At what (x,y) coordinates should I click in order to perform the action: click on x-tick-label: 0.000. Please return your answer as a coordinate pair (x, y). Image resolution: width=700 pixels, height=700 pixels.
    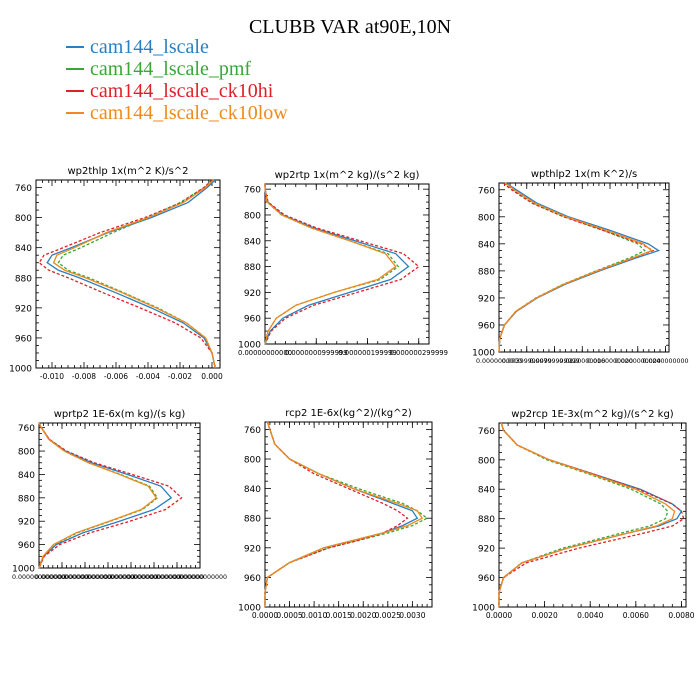
    Looking at the image, I should click on (212, 376).